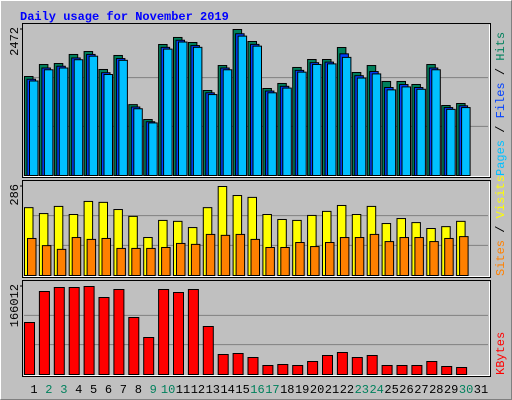 The image size is (512, 400). What do you see at coordinates (376, 390) in the screenshot?
I see `x-tick-label: 24` at bounding box center [376, 390].